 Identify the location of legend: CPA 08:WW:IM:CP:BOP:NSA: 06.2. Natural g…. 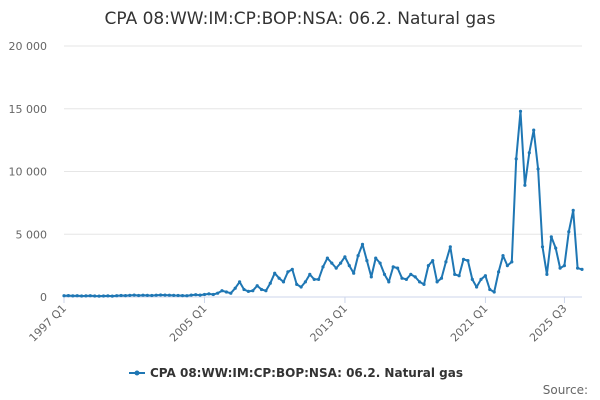
(296, 373).